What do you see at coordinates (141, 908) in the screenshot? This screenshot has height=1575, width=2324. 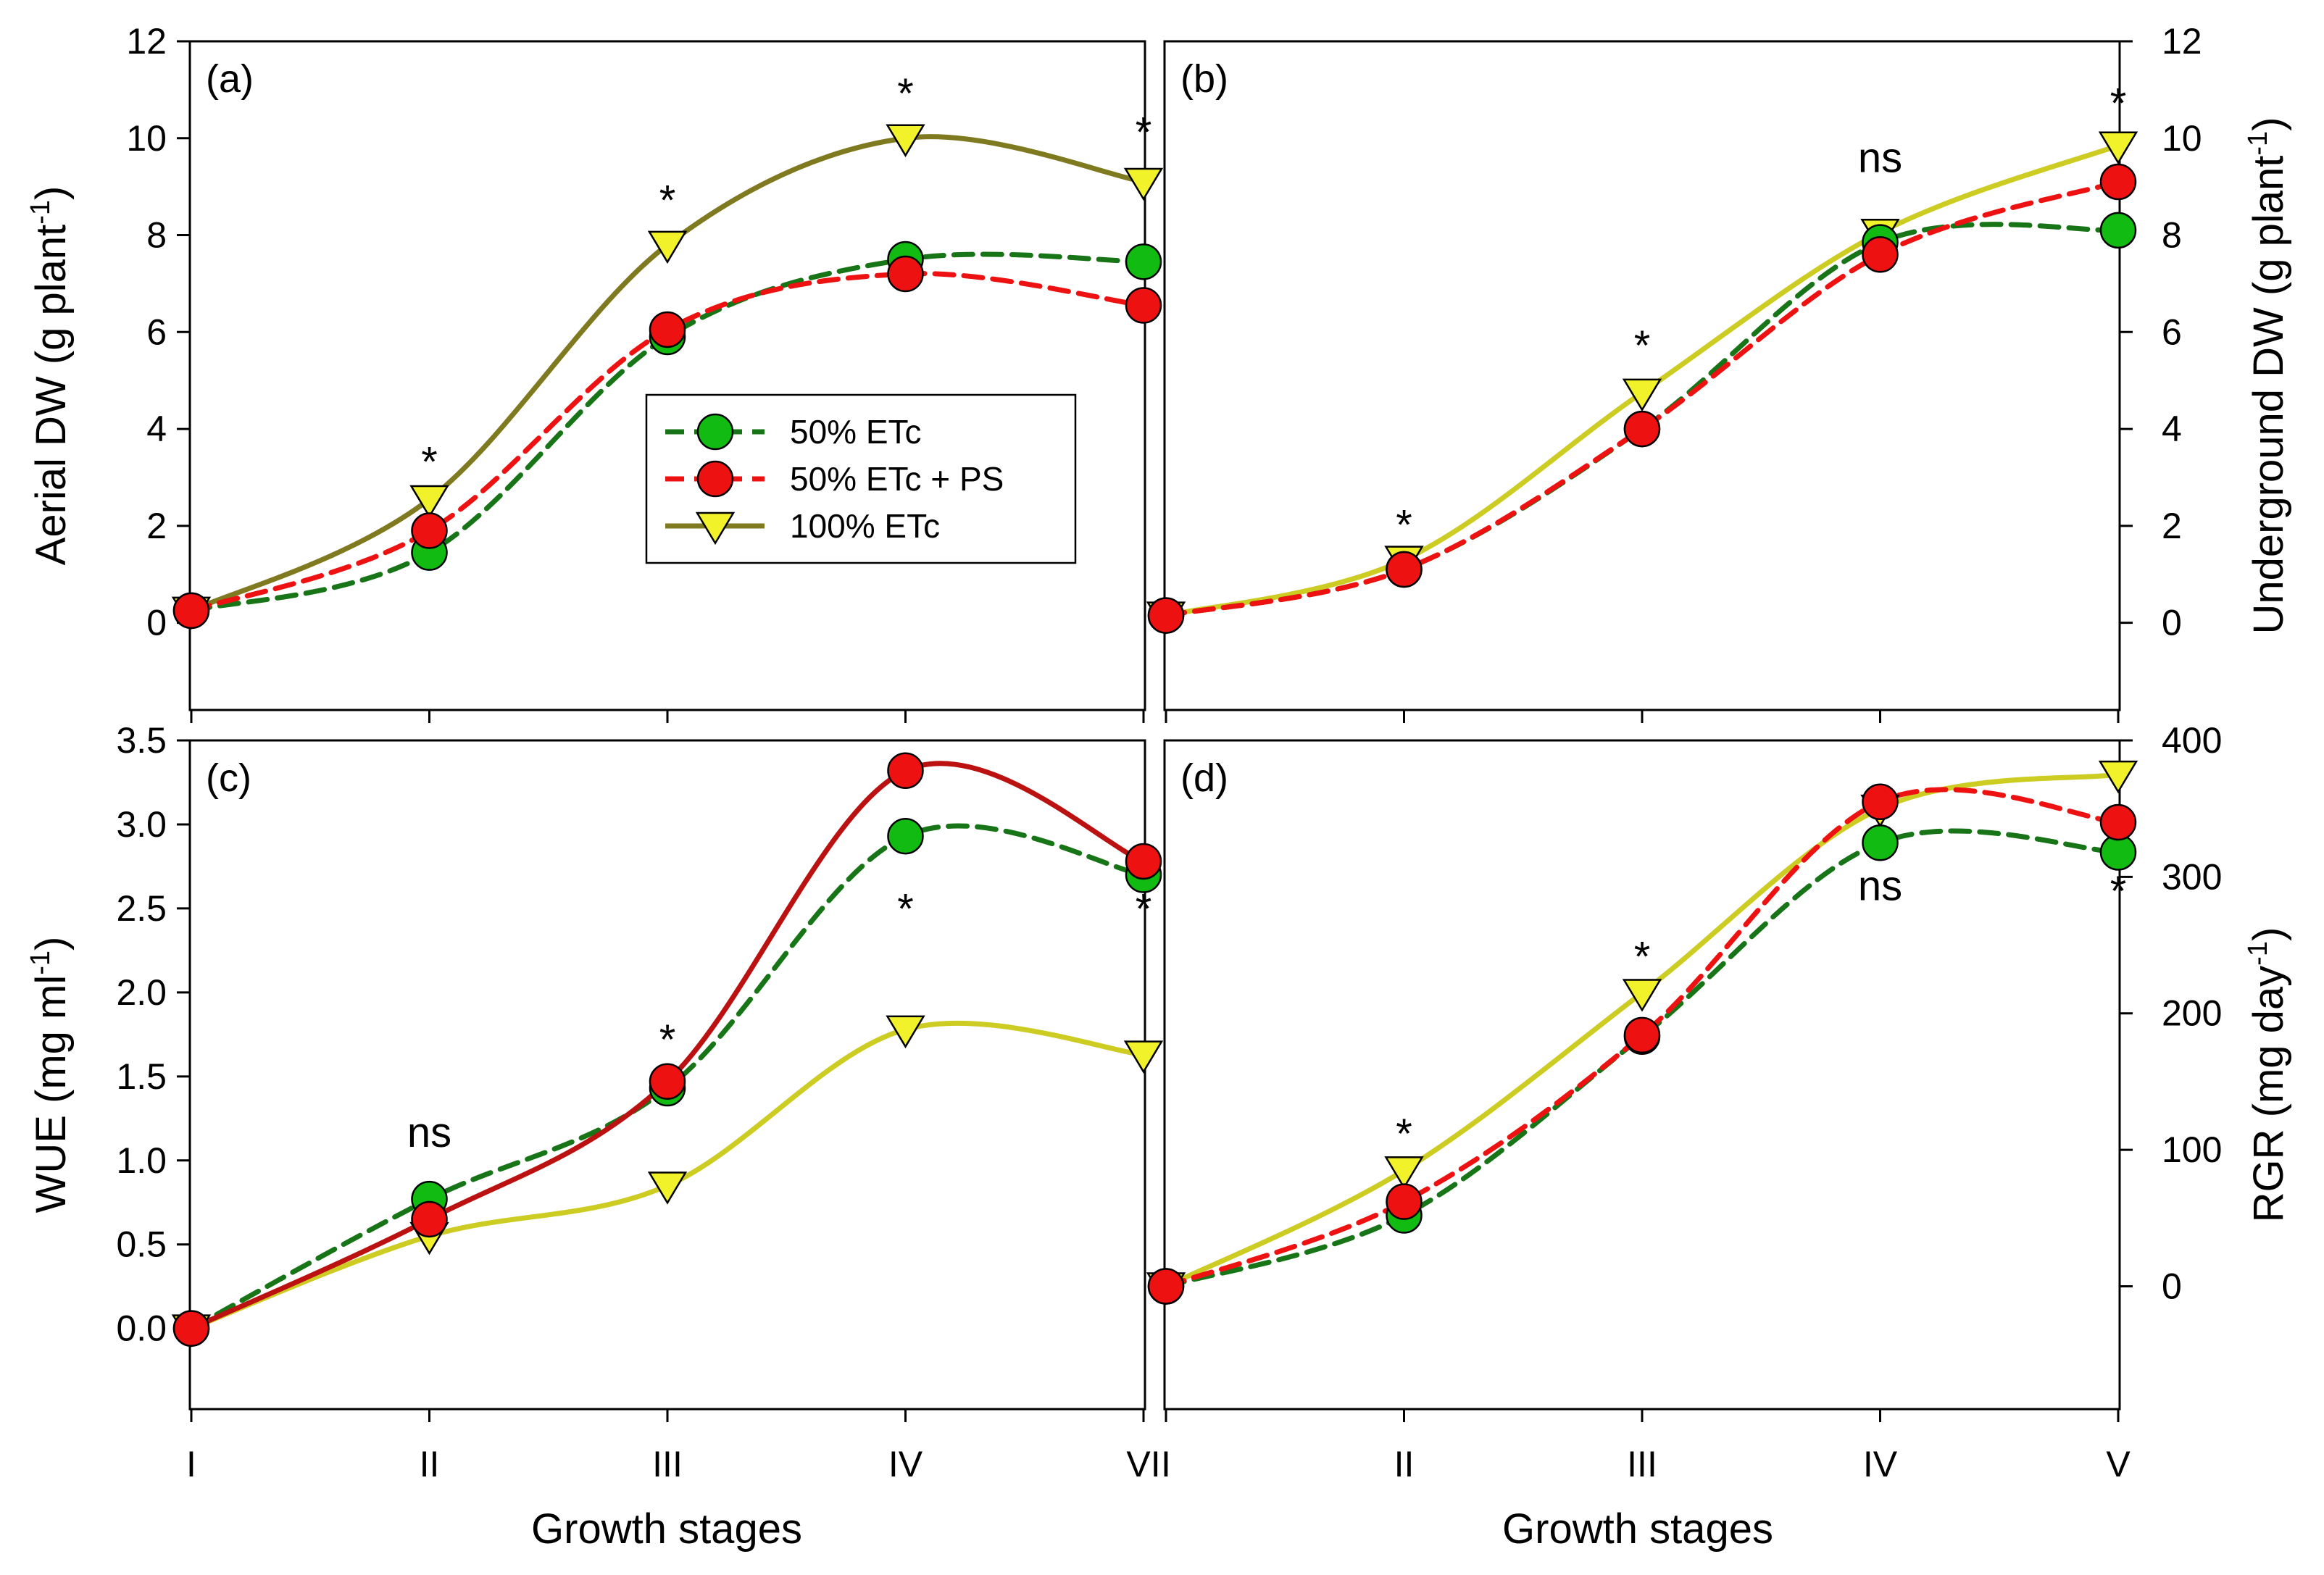 I see `y-tick-label-c-5: 2.5` at bounding box center [141, 908].